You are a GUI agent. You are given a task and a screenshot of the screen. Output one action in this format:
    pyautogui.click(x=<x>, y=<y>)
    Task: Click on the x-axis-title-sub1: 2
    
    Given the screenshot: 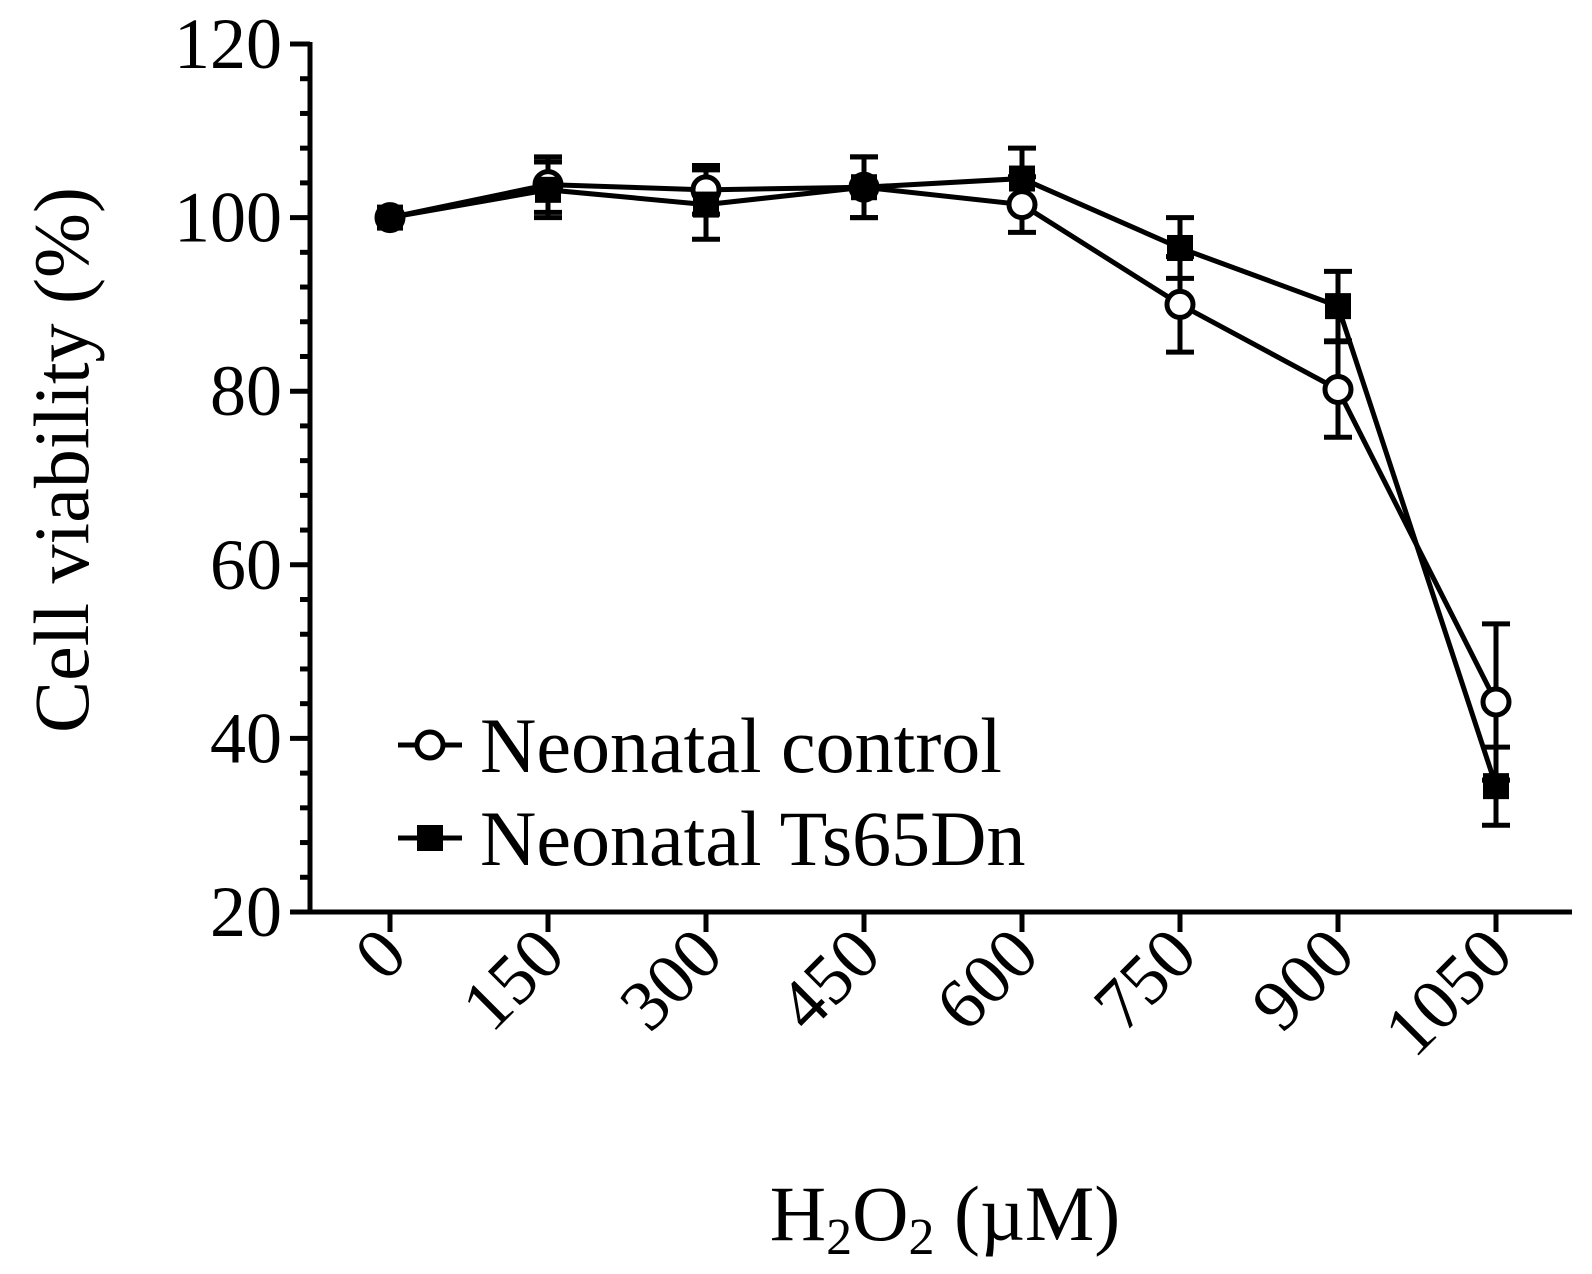 What is the action you would take?
    pyautogui.click(x=839, y=1237)
    